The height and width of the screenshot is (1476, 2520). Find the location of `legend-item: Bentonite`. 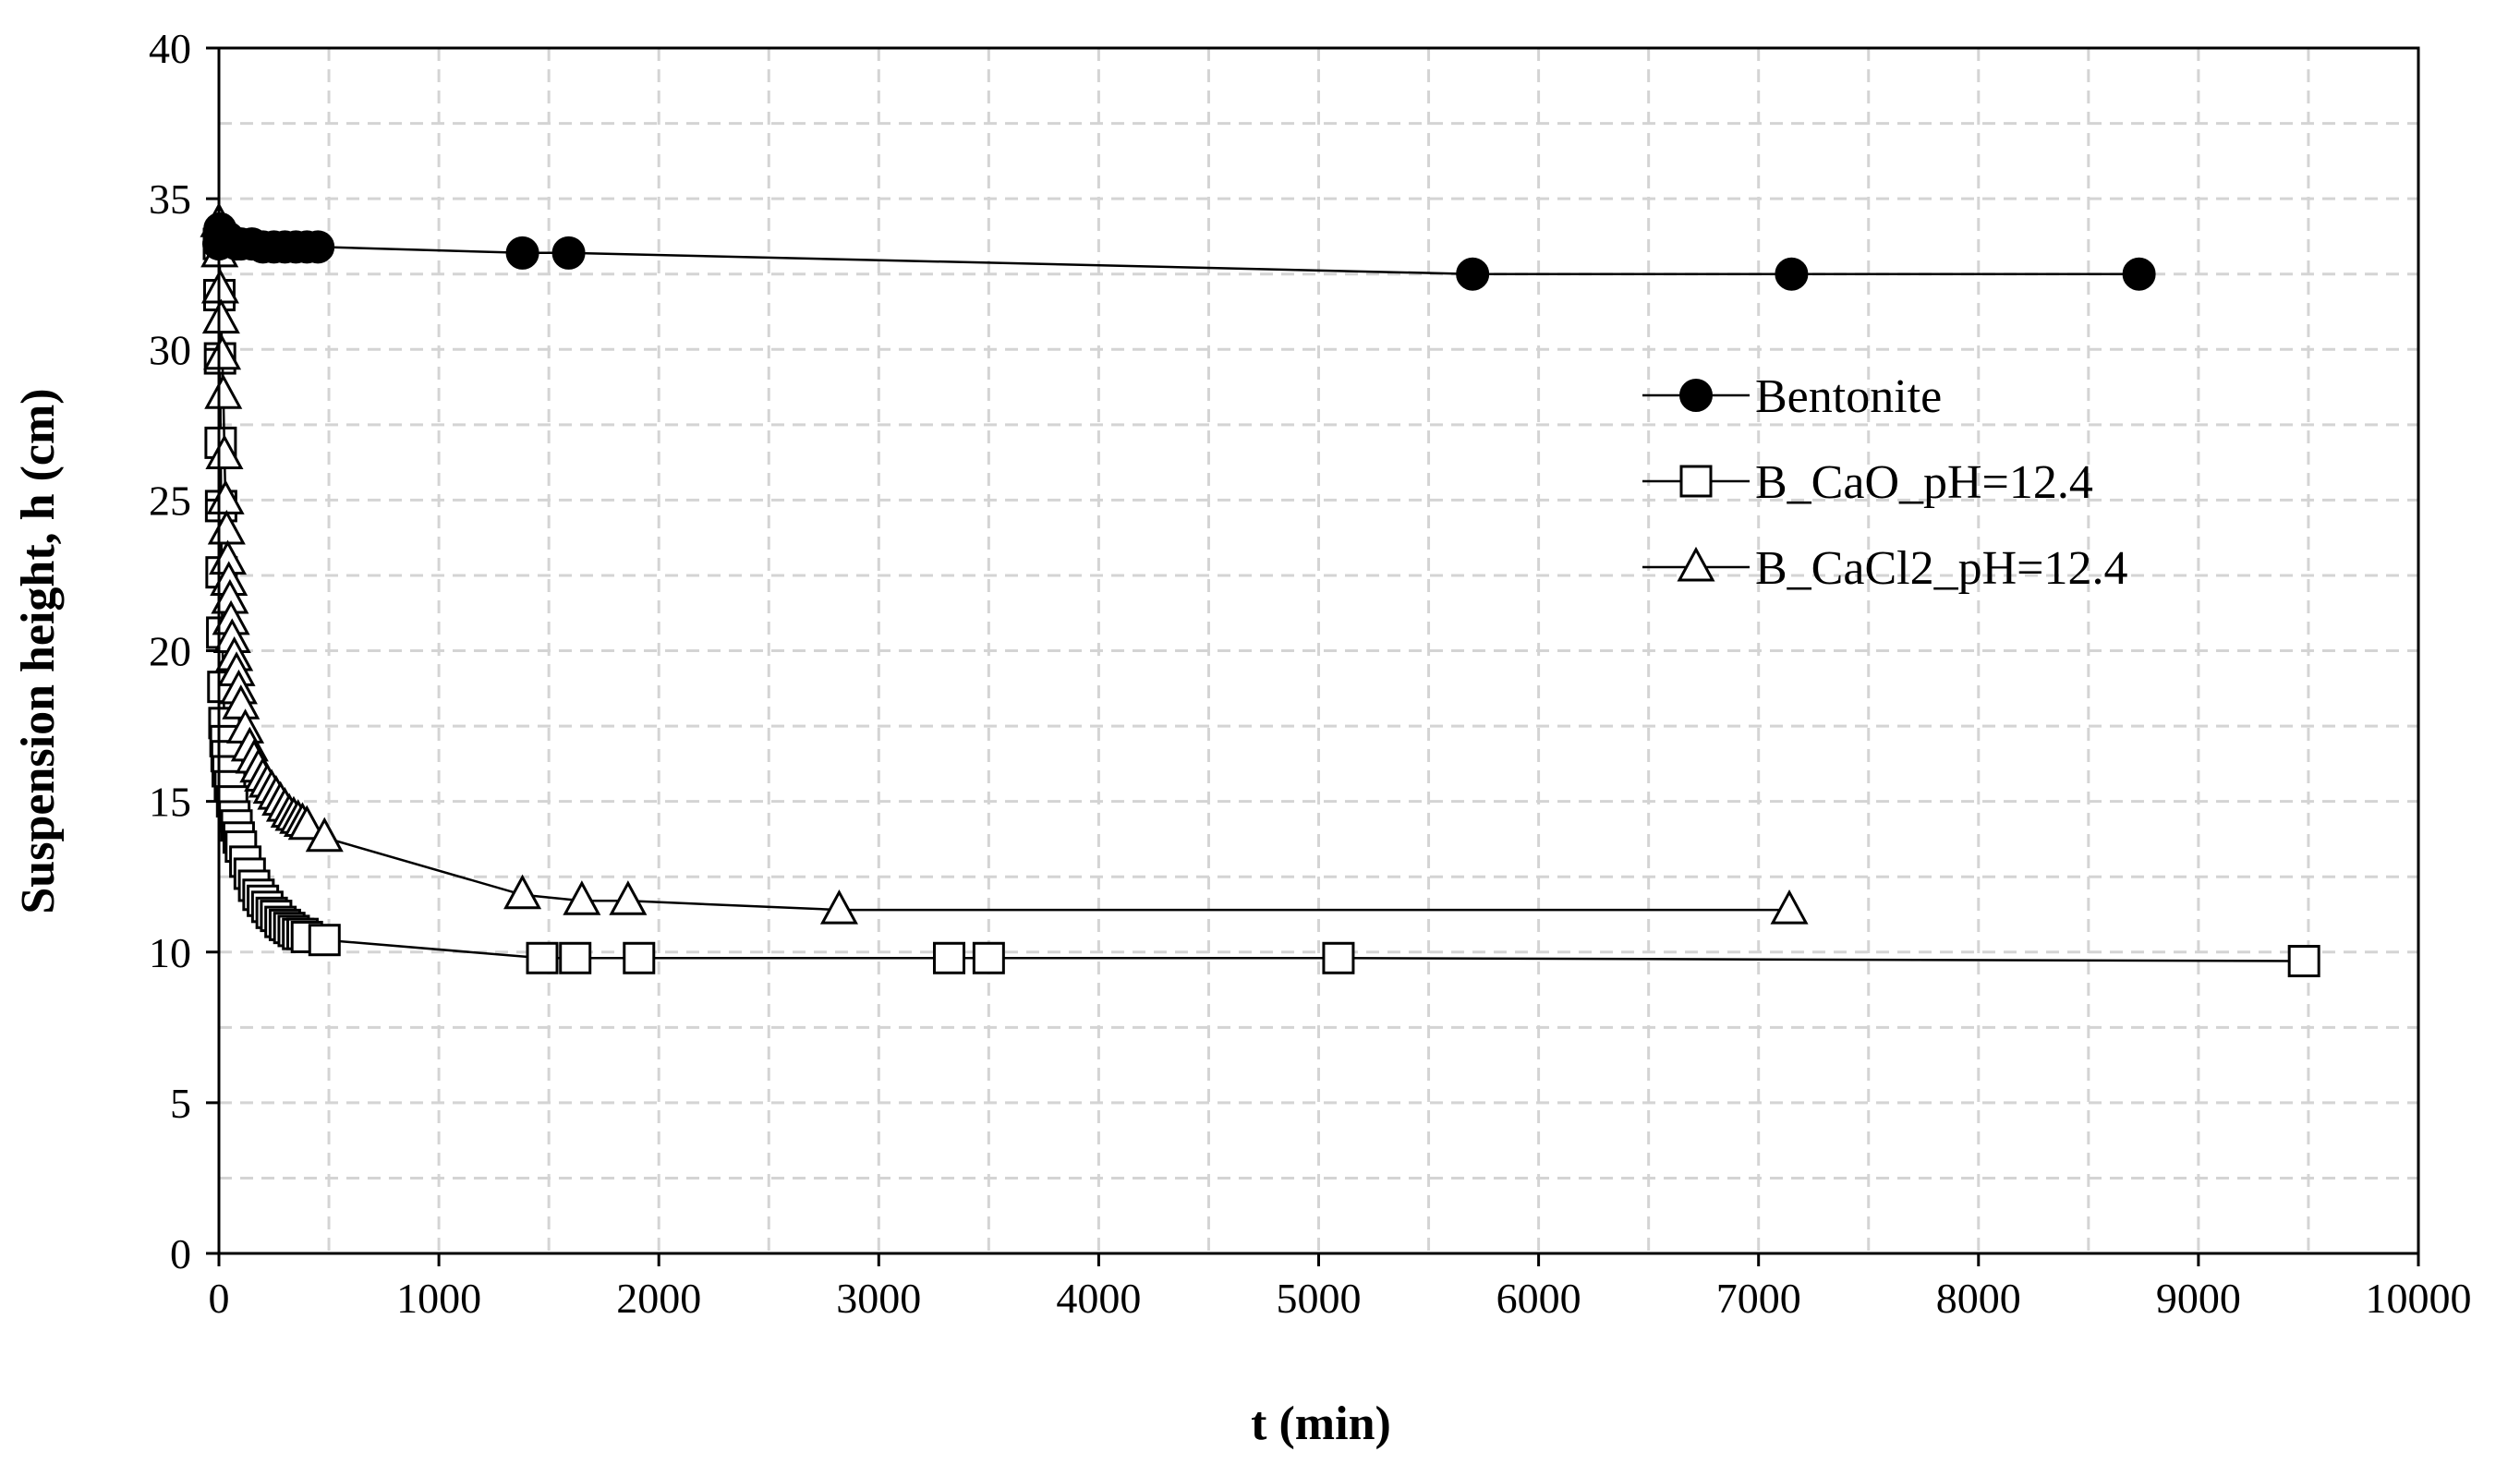

legend-item: Bentonite is located at coordinates (1792, 396).